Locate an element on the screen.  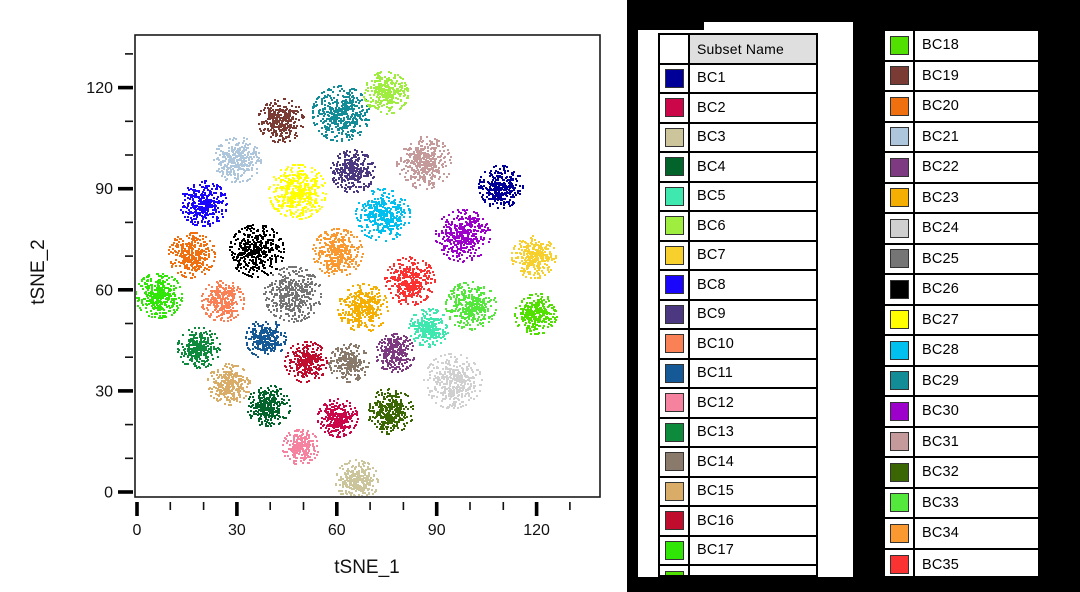
subset-name: BC14 is located at coordinates (716, 461).